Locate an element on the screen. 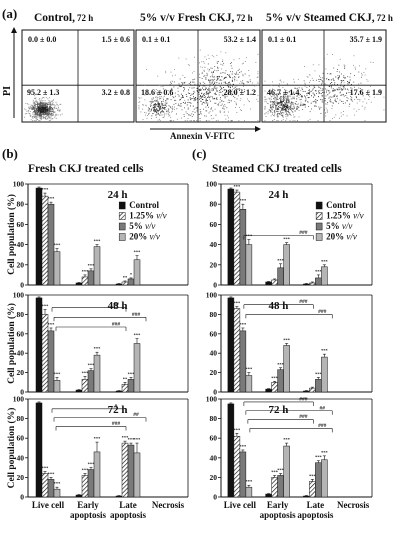  y-tick-label: 60 is located at coordinates (214, 333).